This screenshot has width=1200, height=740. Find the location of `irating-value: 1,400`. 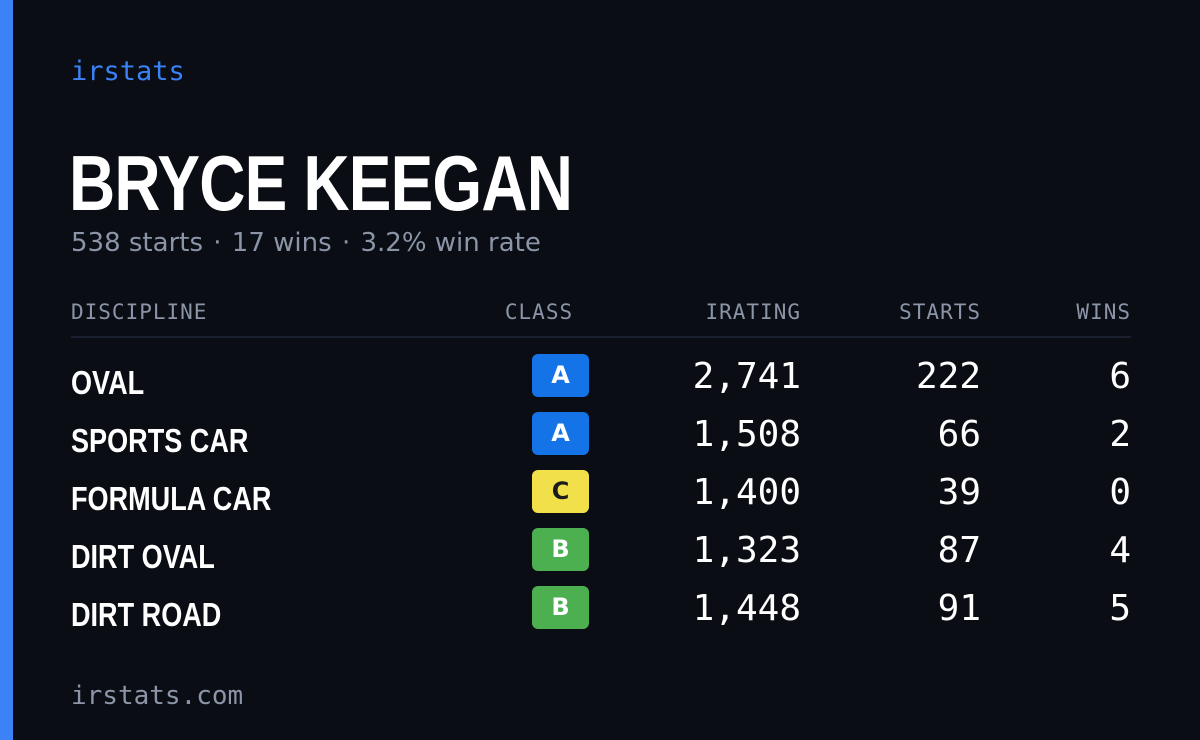

irating-value: 1,400 is located at coordinates (746, 492).